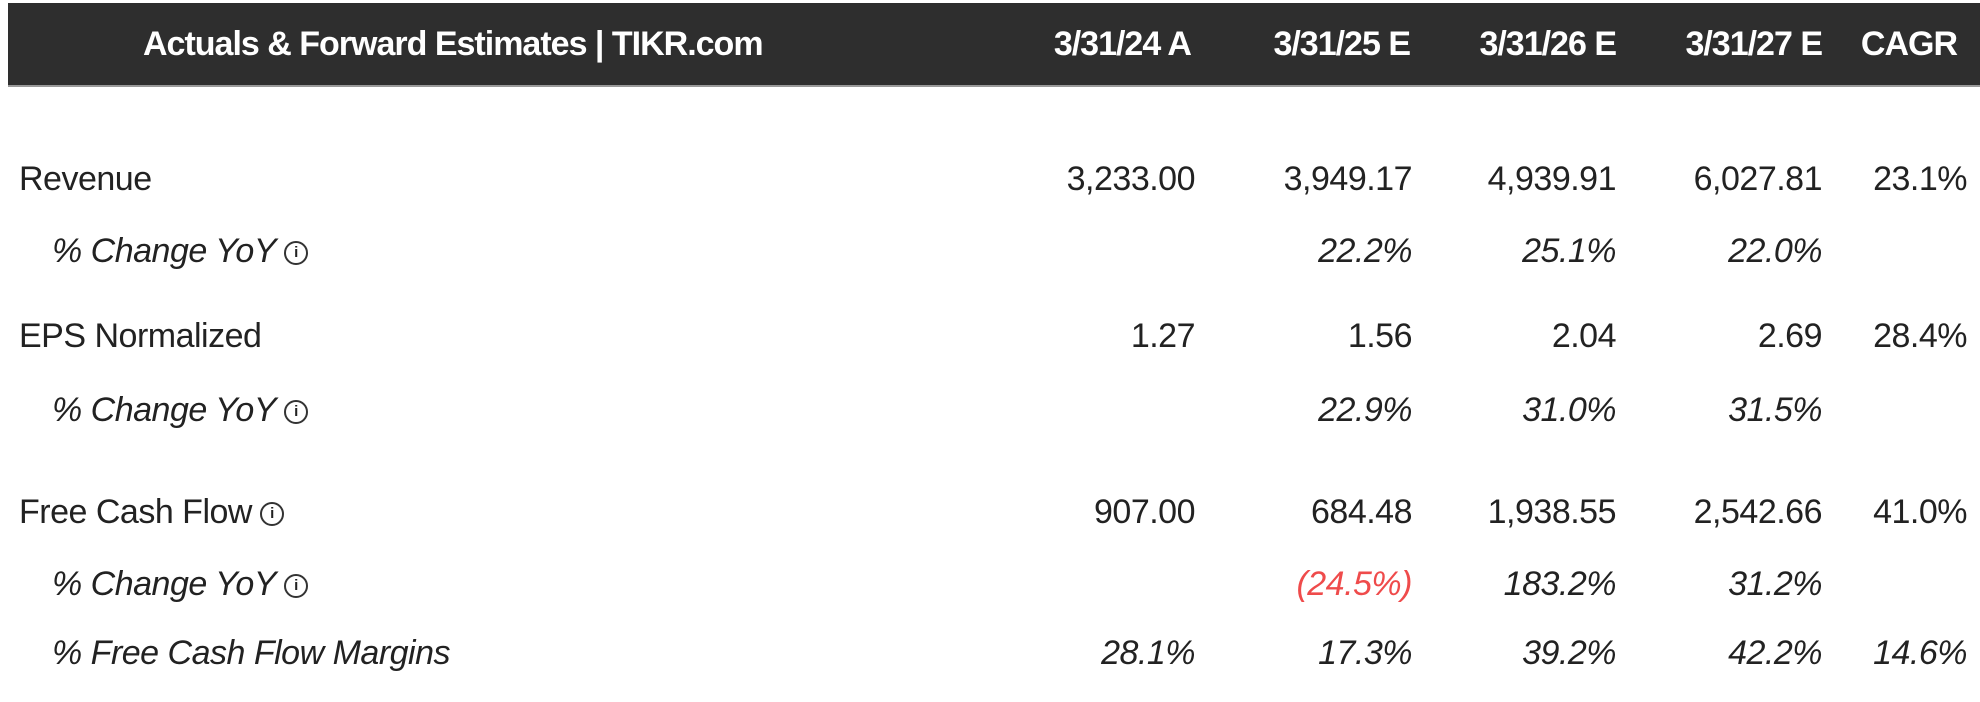 This screenshot has height=702, width=1980. I want to click on column-header: CAGR, so click(1909, 44).